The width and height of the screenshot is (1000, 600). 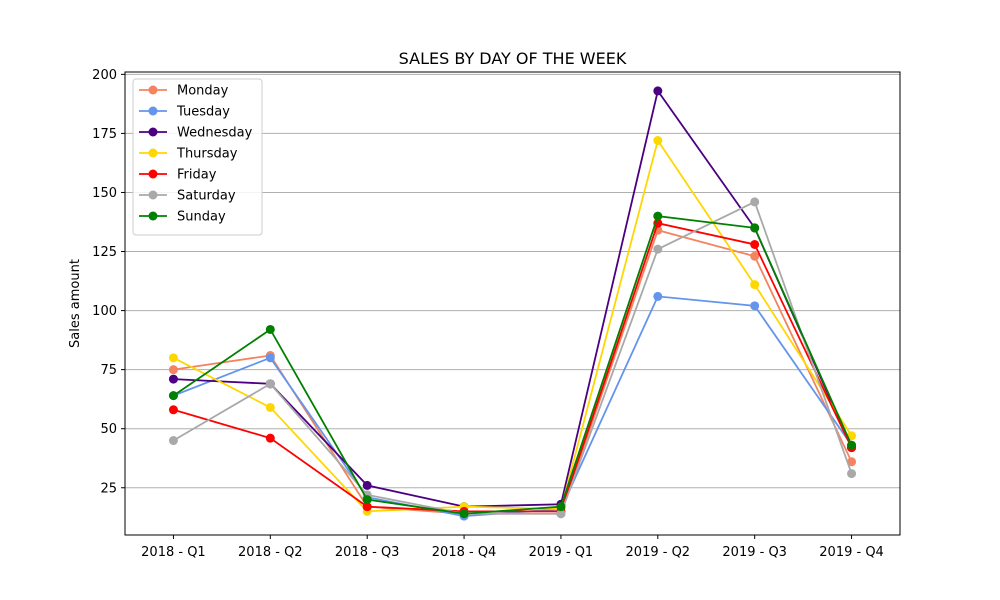 What do you see at coordinates (367, 552) in the screenshot?
I see `x-tick-label: 2018 - Q3` at bounding box center [367, 552].